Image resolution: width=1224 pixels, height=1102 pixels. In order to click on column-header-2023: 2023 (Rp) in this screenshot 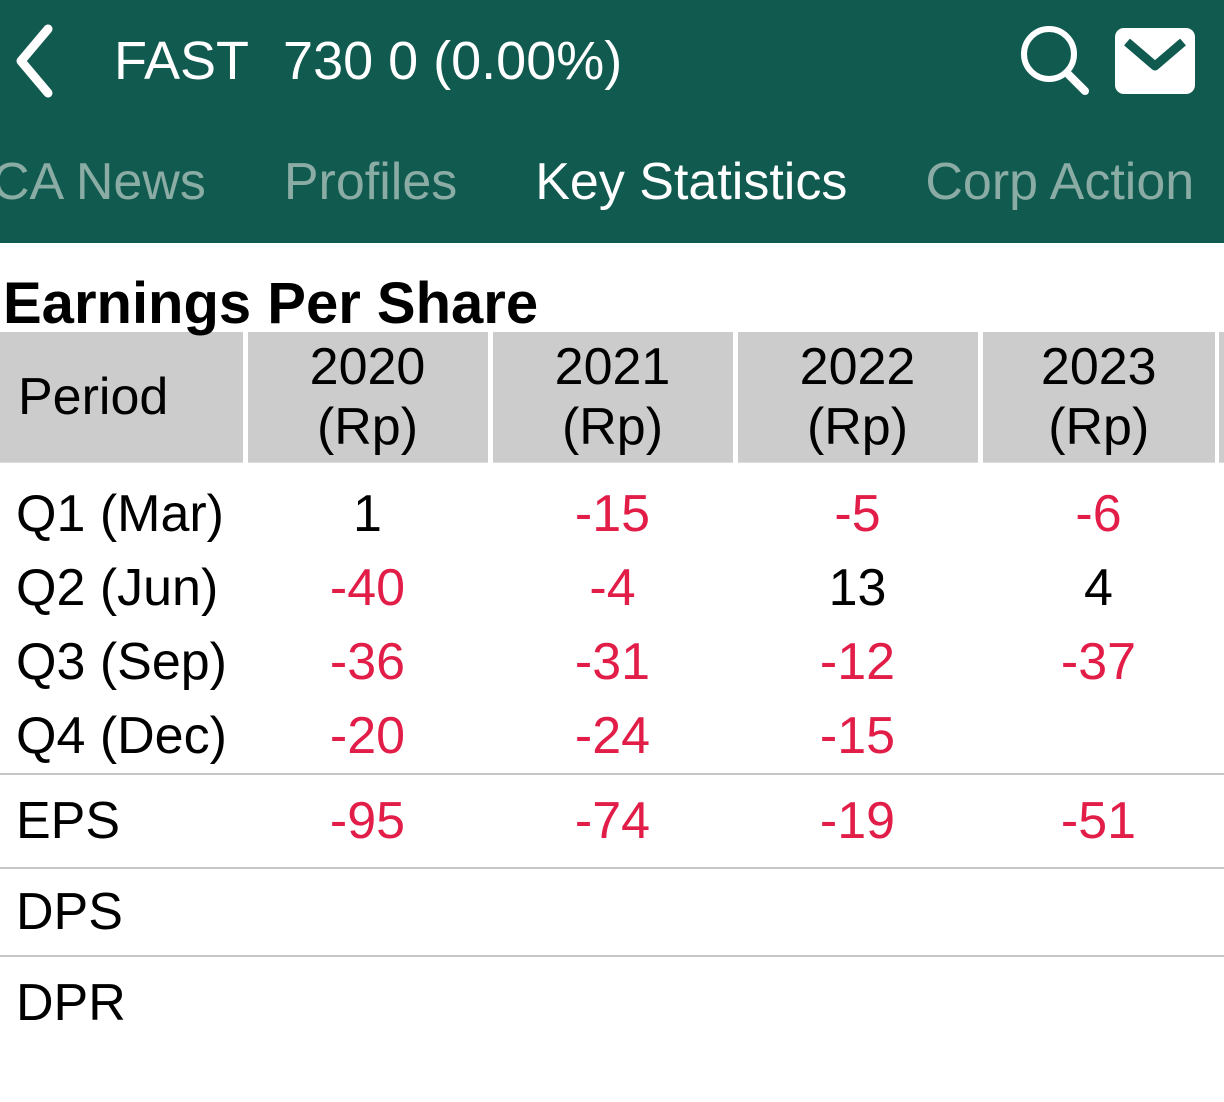, I will do `click(1097, 397)`.